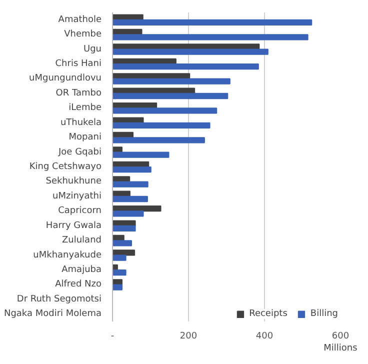 This screenshot has height=364, width=368. What do you see at coordinates (53, 314) in the screenshot?
I see `y-tick-label: Ngaka Modiri Molema` at bounding box center [53, 314].